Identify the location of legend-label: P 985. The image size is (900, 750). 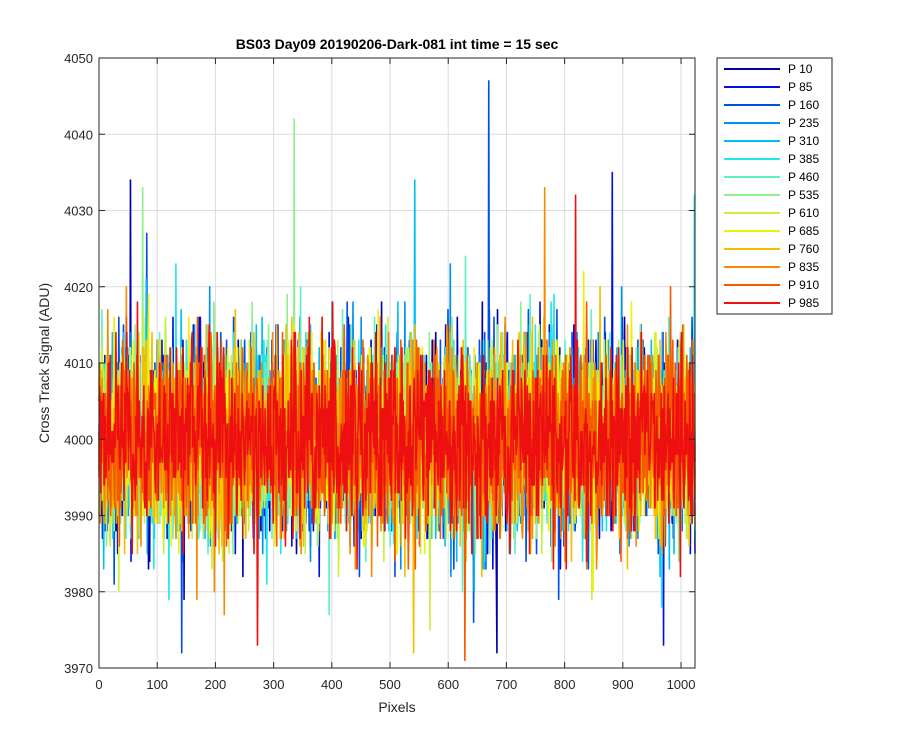
(803, 303).